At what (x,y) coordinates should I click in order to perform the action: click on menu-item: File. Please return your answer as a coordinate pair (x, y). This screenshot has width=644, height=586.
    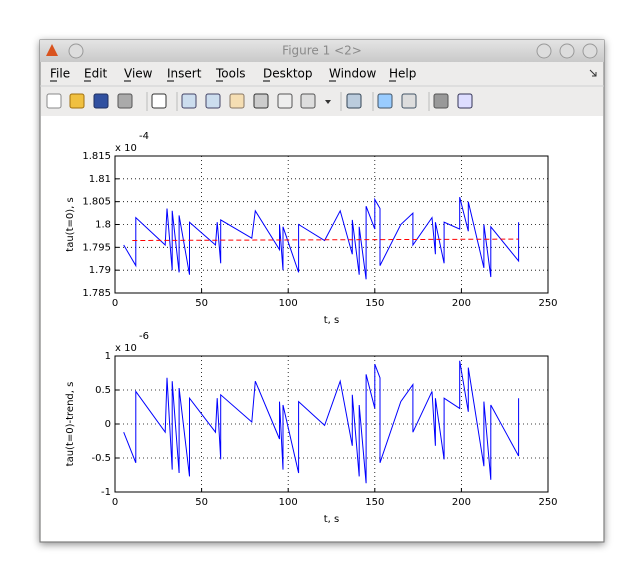
    Looking at the image, I should click on (60, 74).